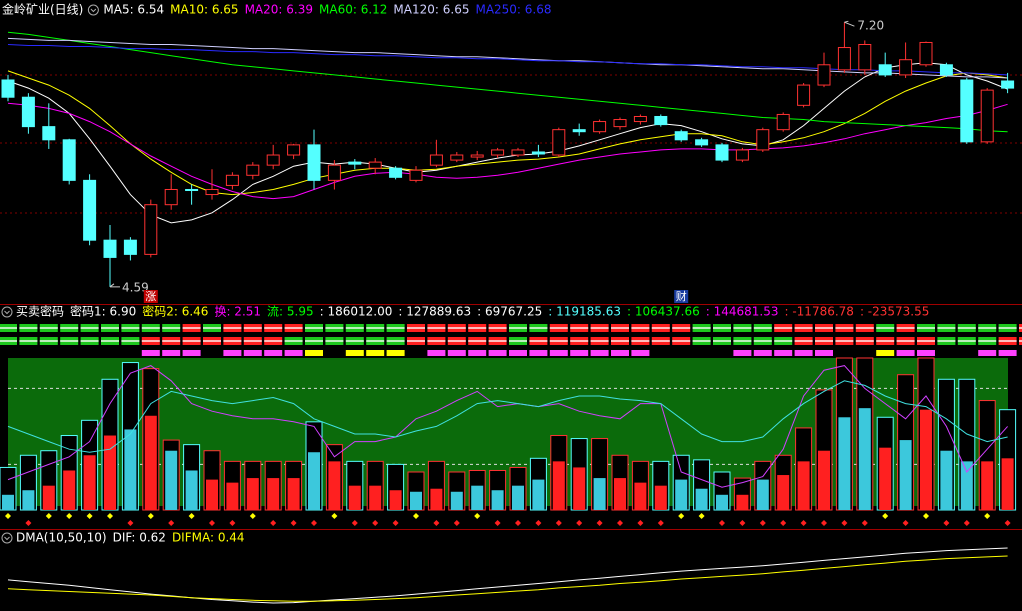 Image resolution: width=1022 pixels, height=611 pixels. What do you see at coordinates (663, 312) in the screenshot?
I see `legend-label: : 106437.66` at bounding box center [663, 312].